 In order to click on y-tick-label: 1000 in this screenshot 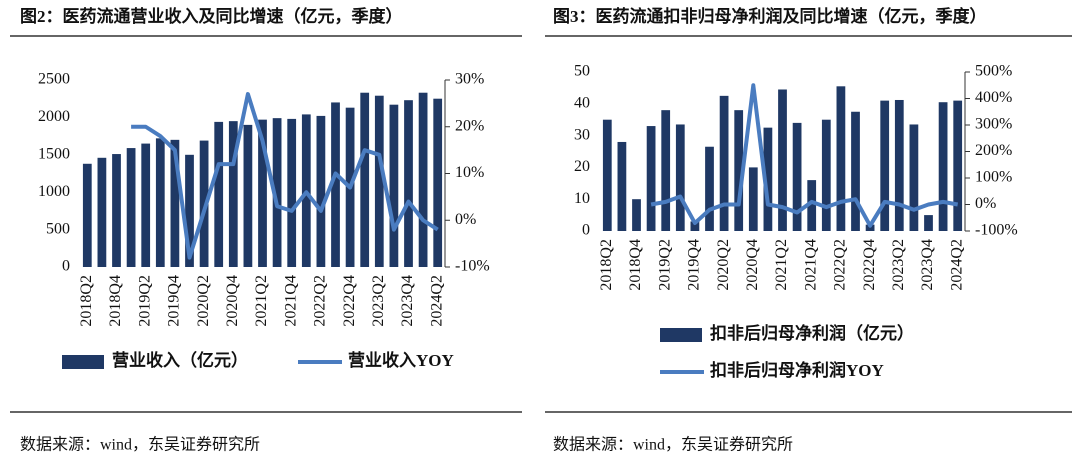, I will do `click(54, 191)`.